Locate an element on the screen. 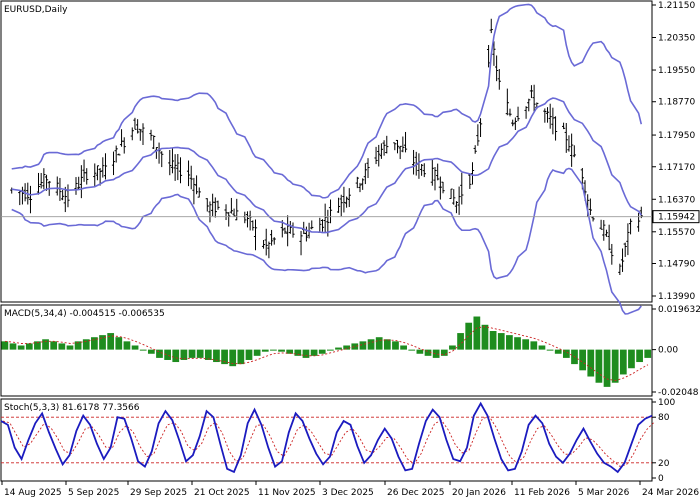 This screenshot has height=500, width=700. macd-panel is located at coordinates (326, 351).